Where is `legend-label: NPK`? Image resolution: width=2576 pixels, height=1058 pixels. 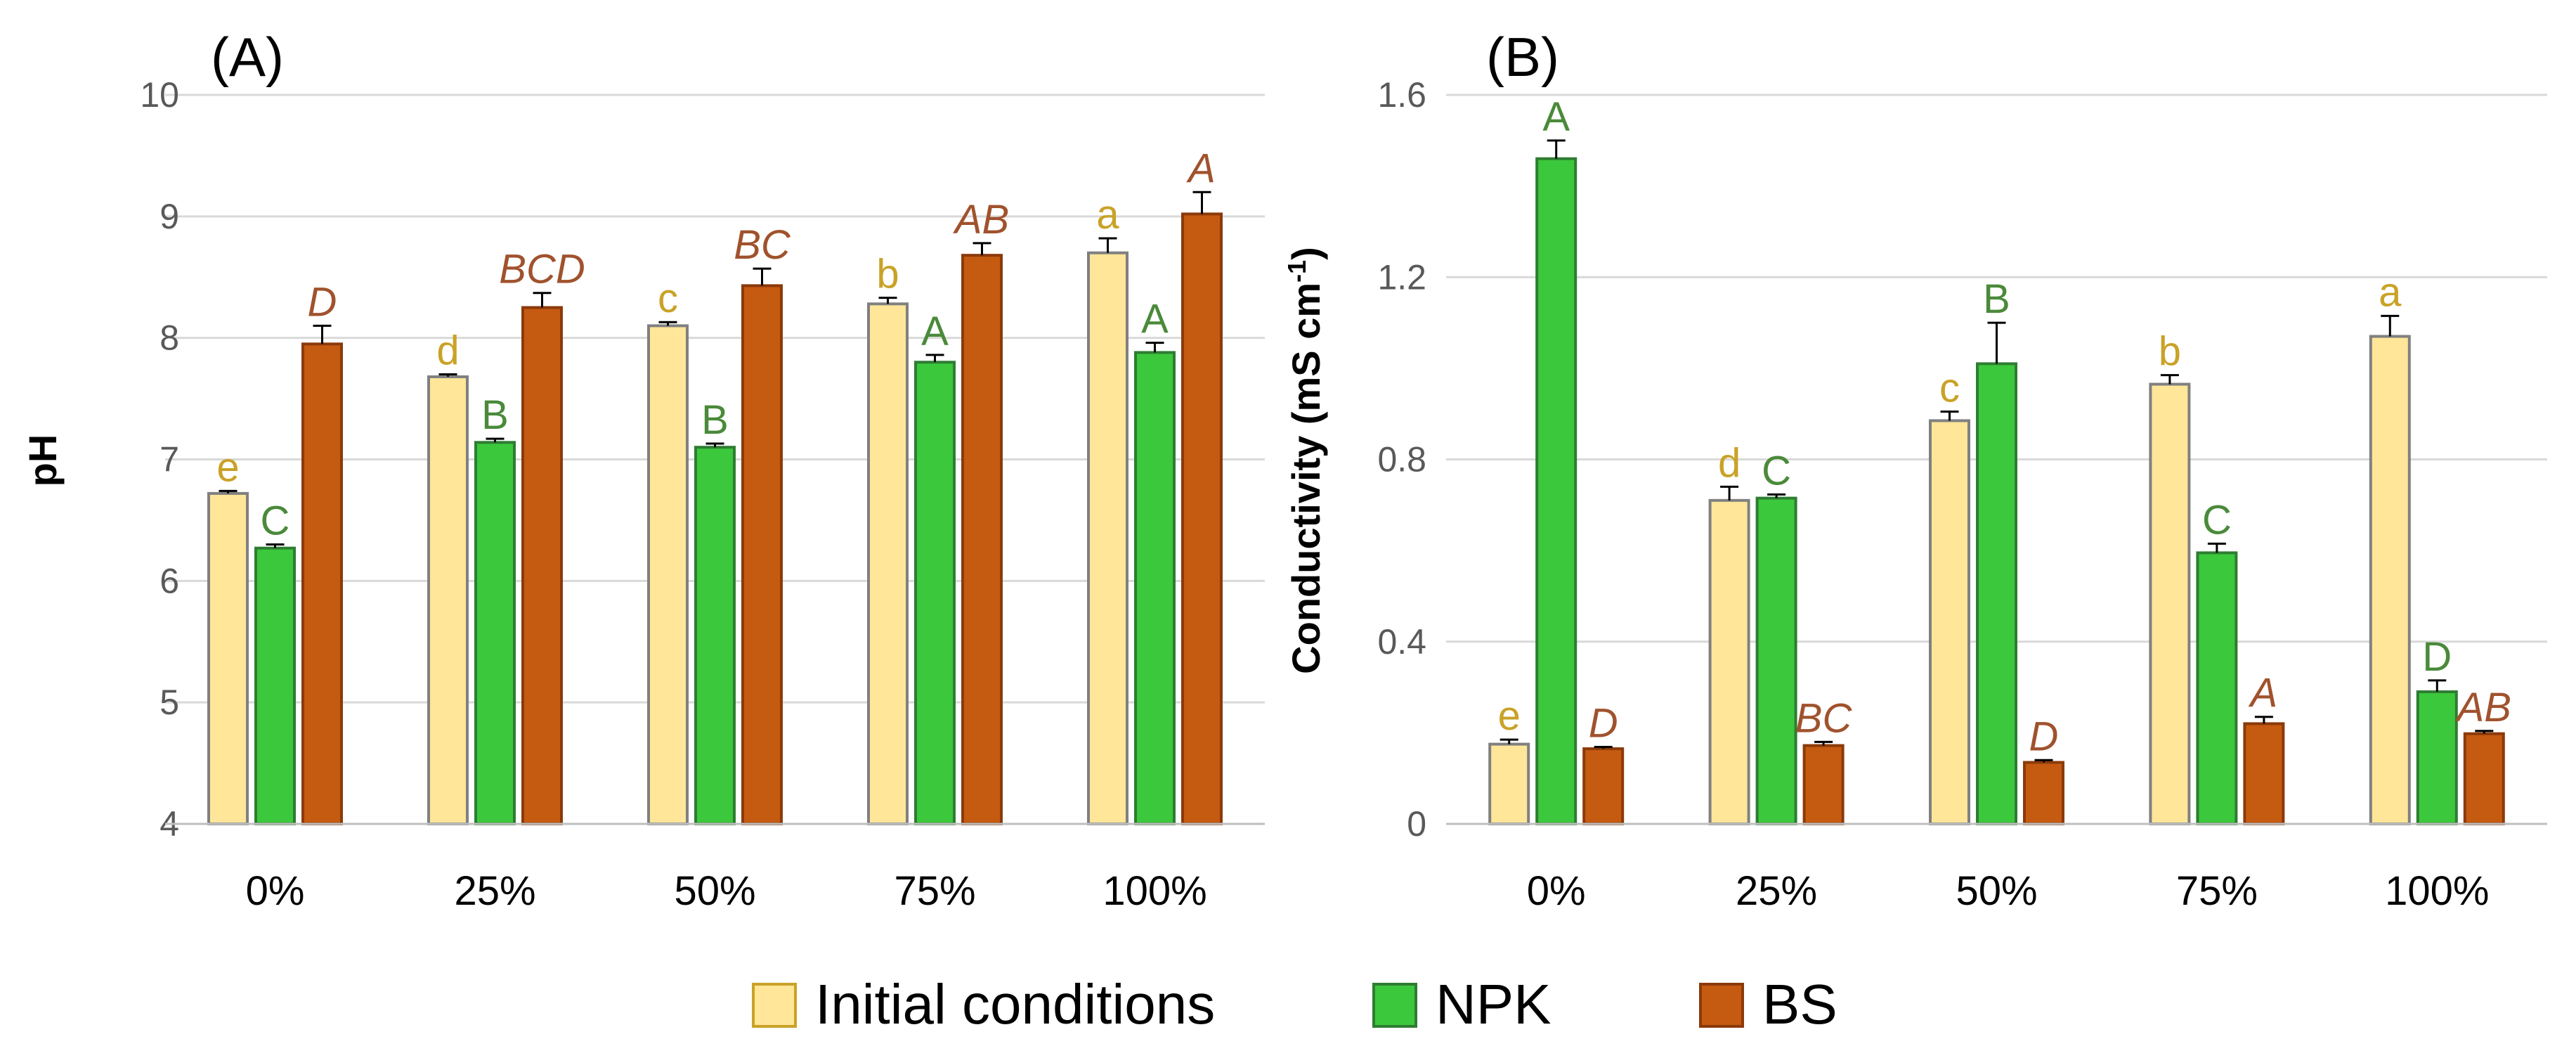 legend-label: NPK is located at coordinates (1494, 1004).